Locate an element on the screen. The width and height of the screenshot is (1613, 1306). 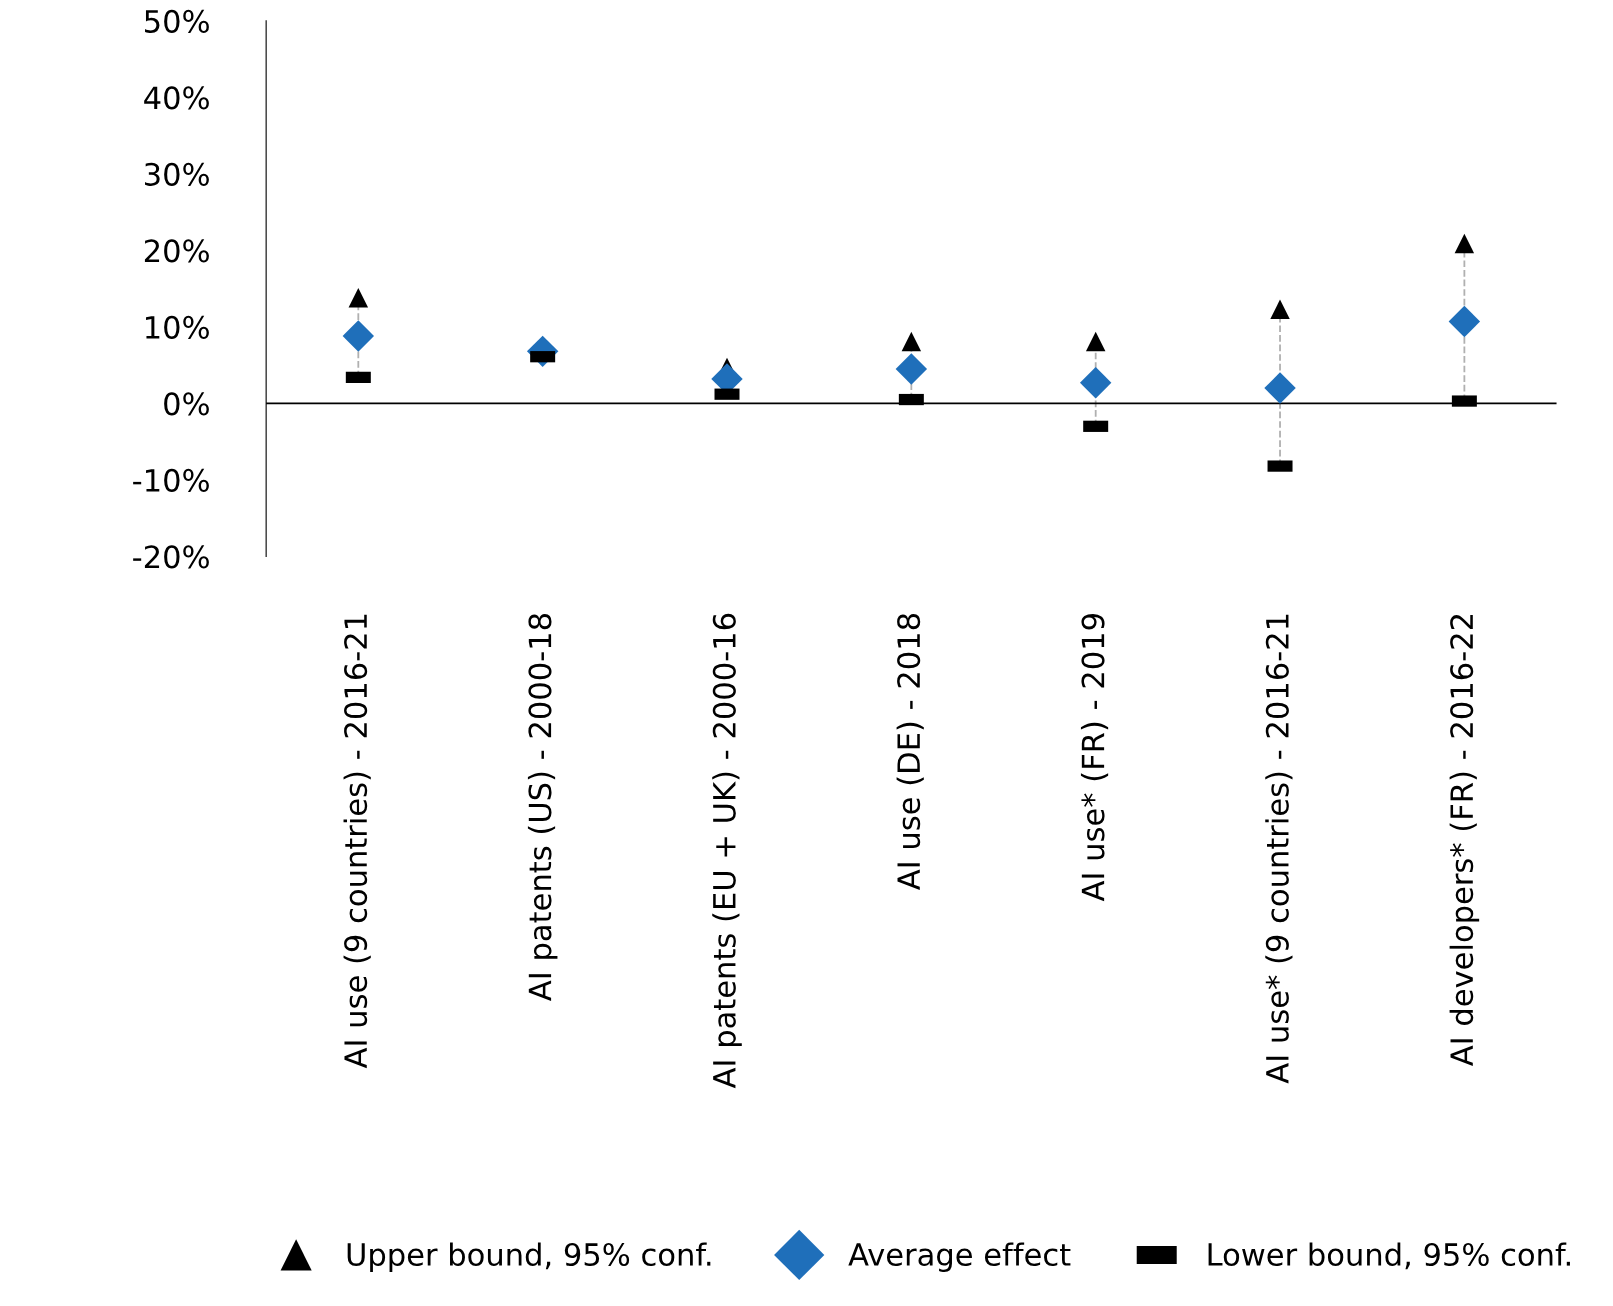
x-tick-label: AI use* (FR) - 2019 is located at coordinates (1094, 758).